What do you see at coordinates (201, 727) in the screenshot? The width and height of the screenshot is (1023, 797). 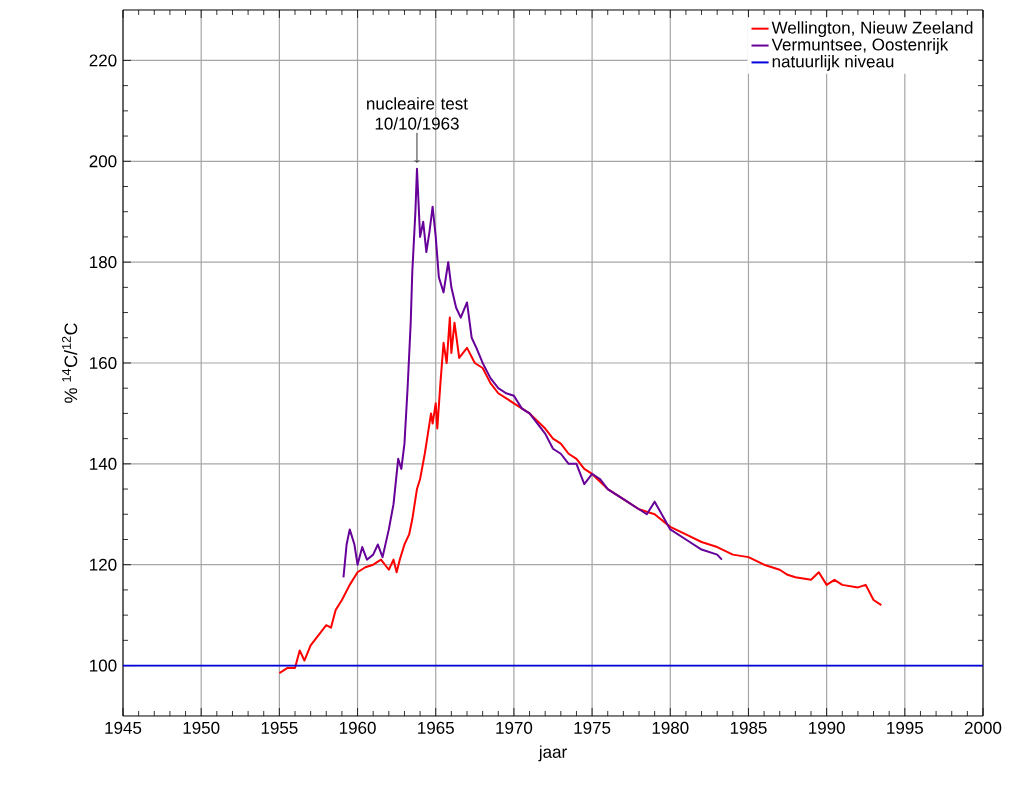 I see `x-tick-label: 1950` at bounding box center [201, 727].